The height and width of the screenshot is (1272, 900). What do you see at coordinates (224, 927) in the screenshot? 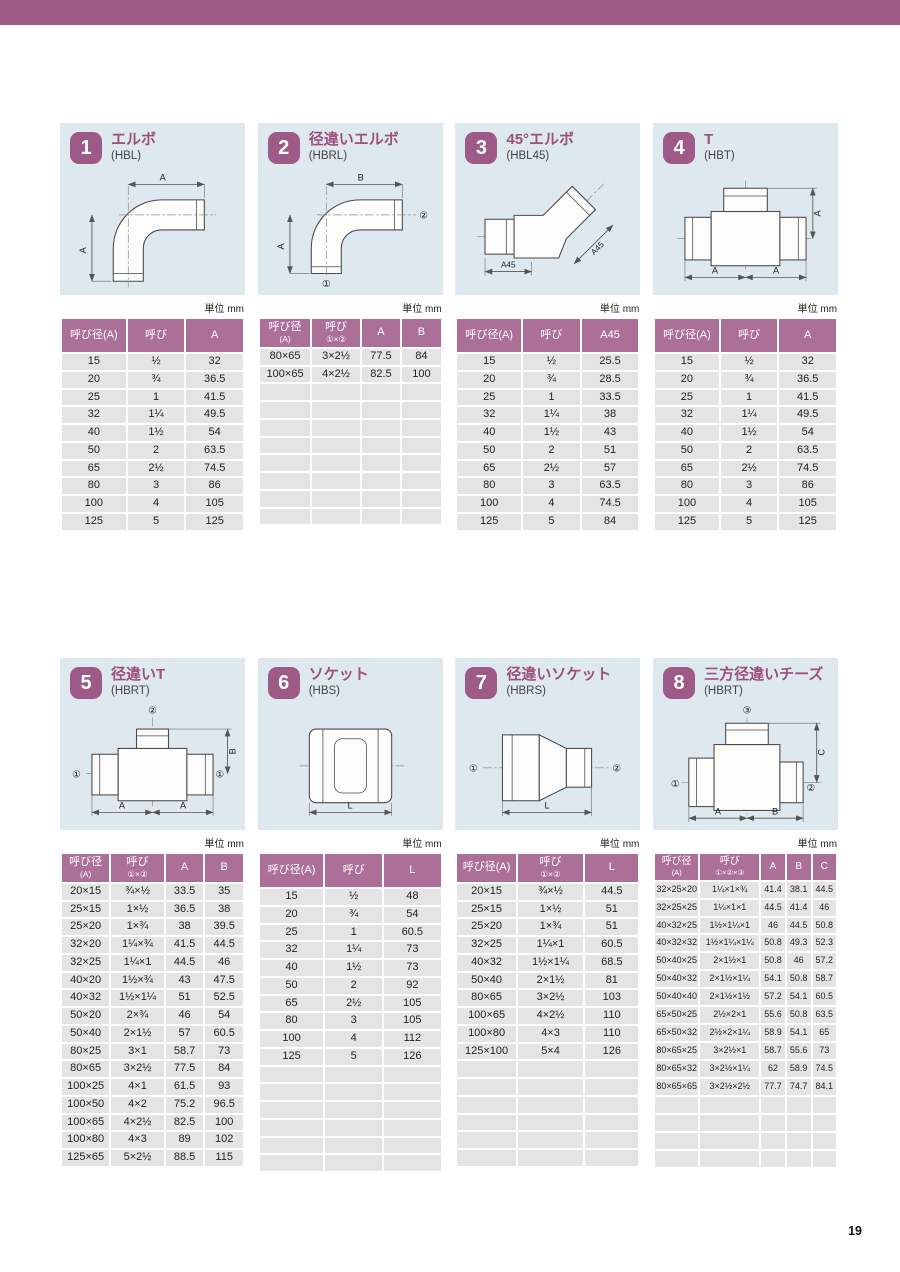
I see `table-cell: 39.5` at bounding box center [224, 927].